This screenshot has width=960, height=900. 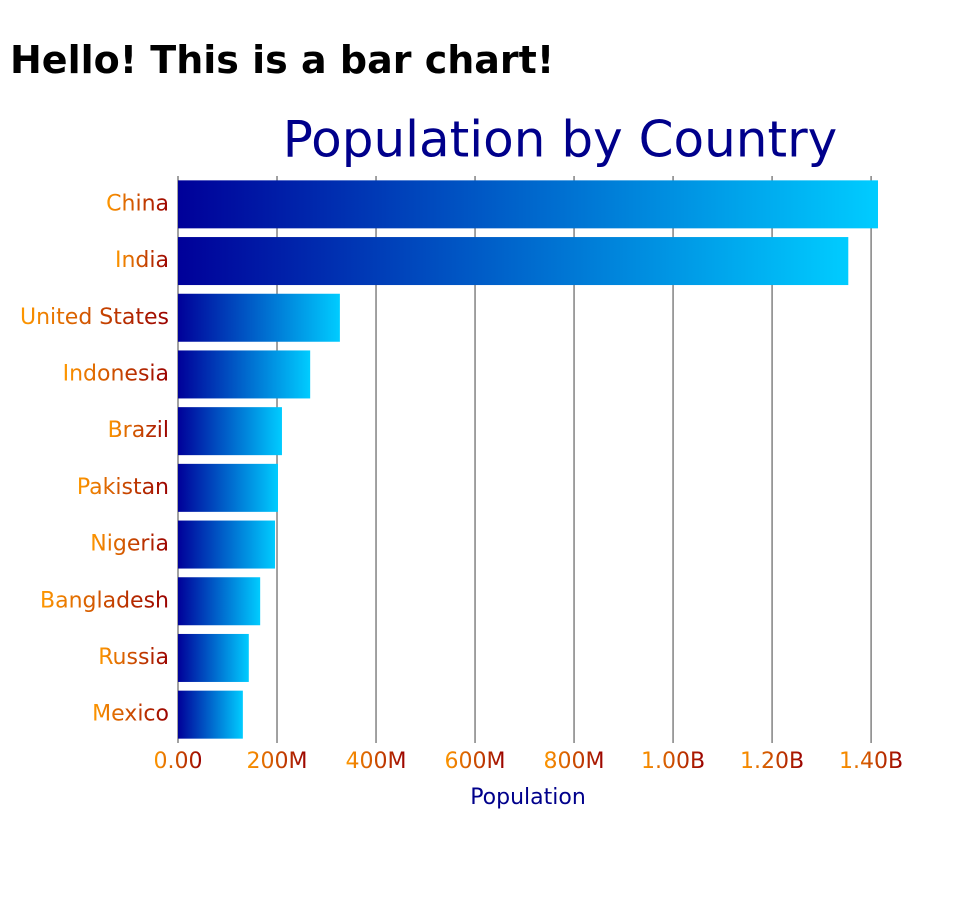 What do you see at coordinates (123, 487) in the screenshot?
I see `y-tick-label: Pakistan` at bounding box center [123, 487].